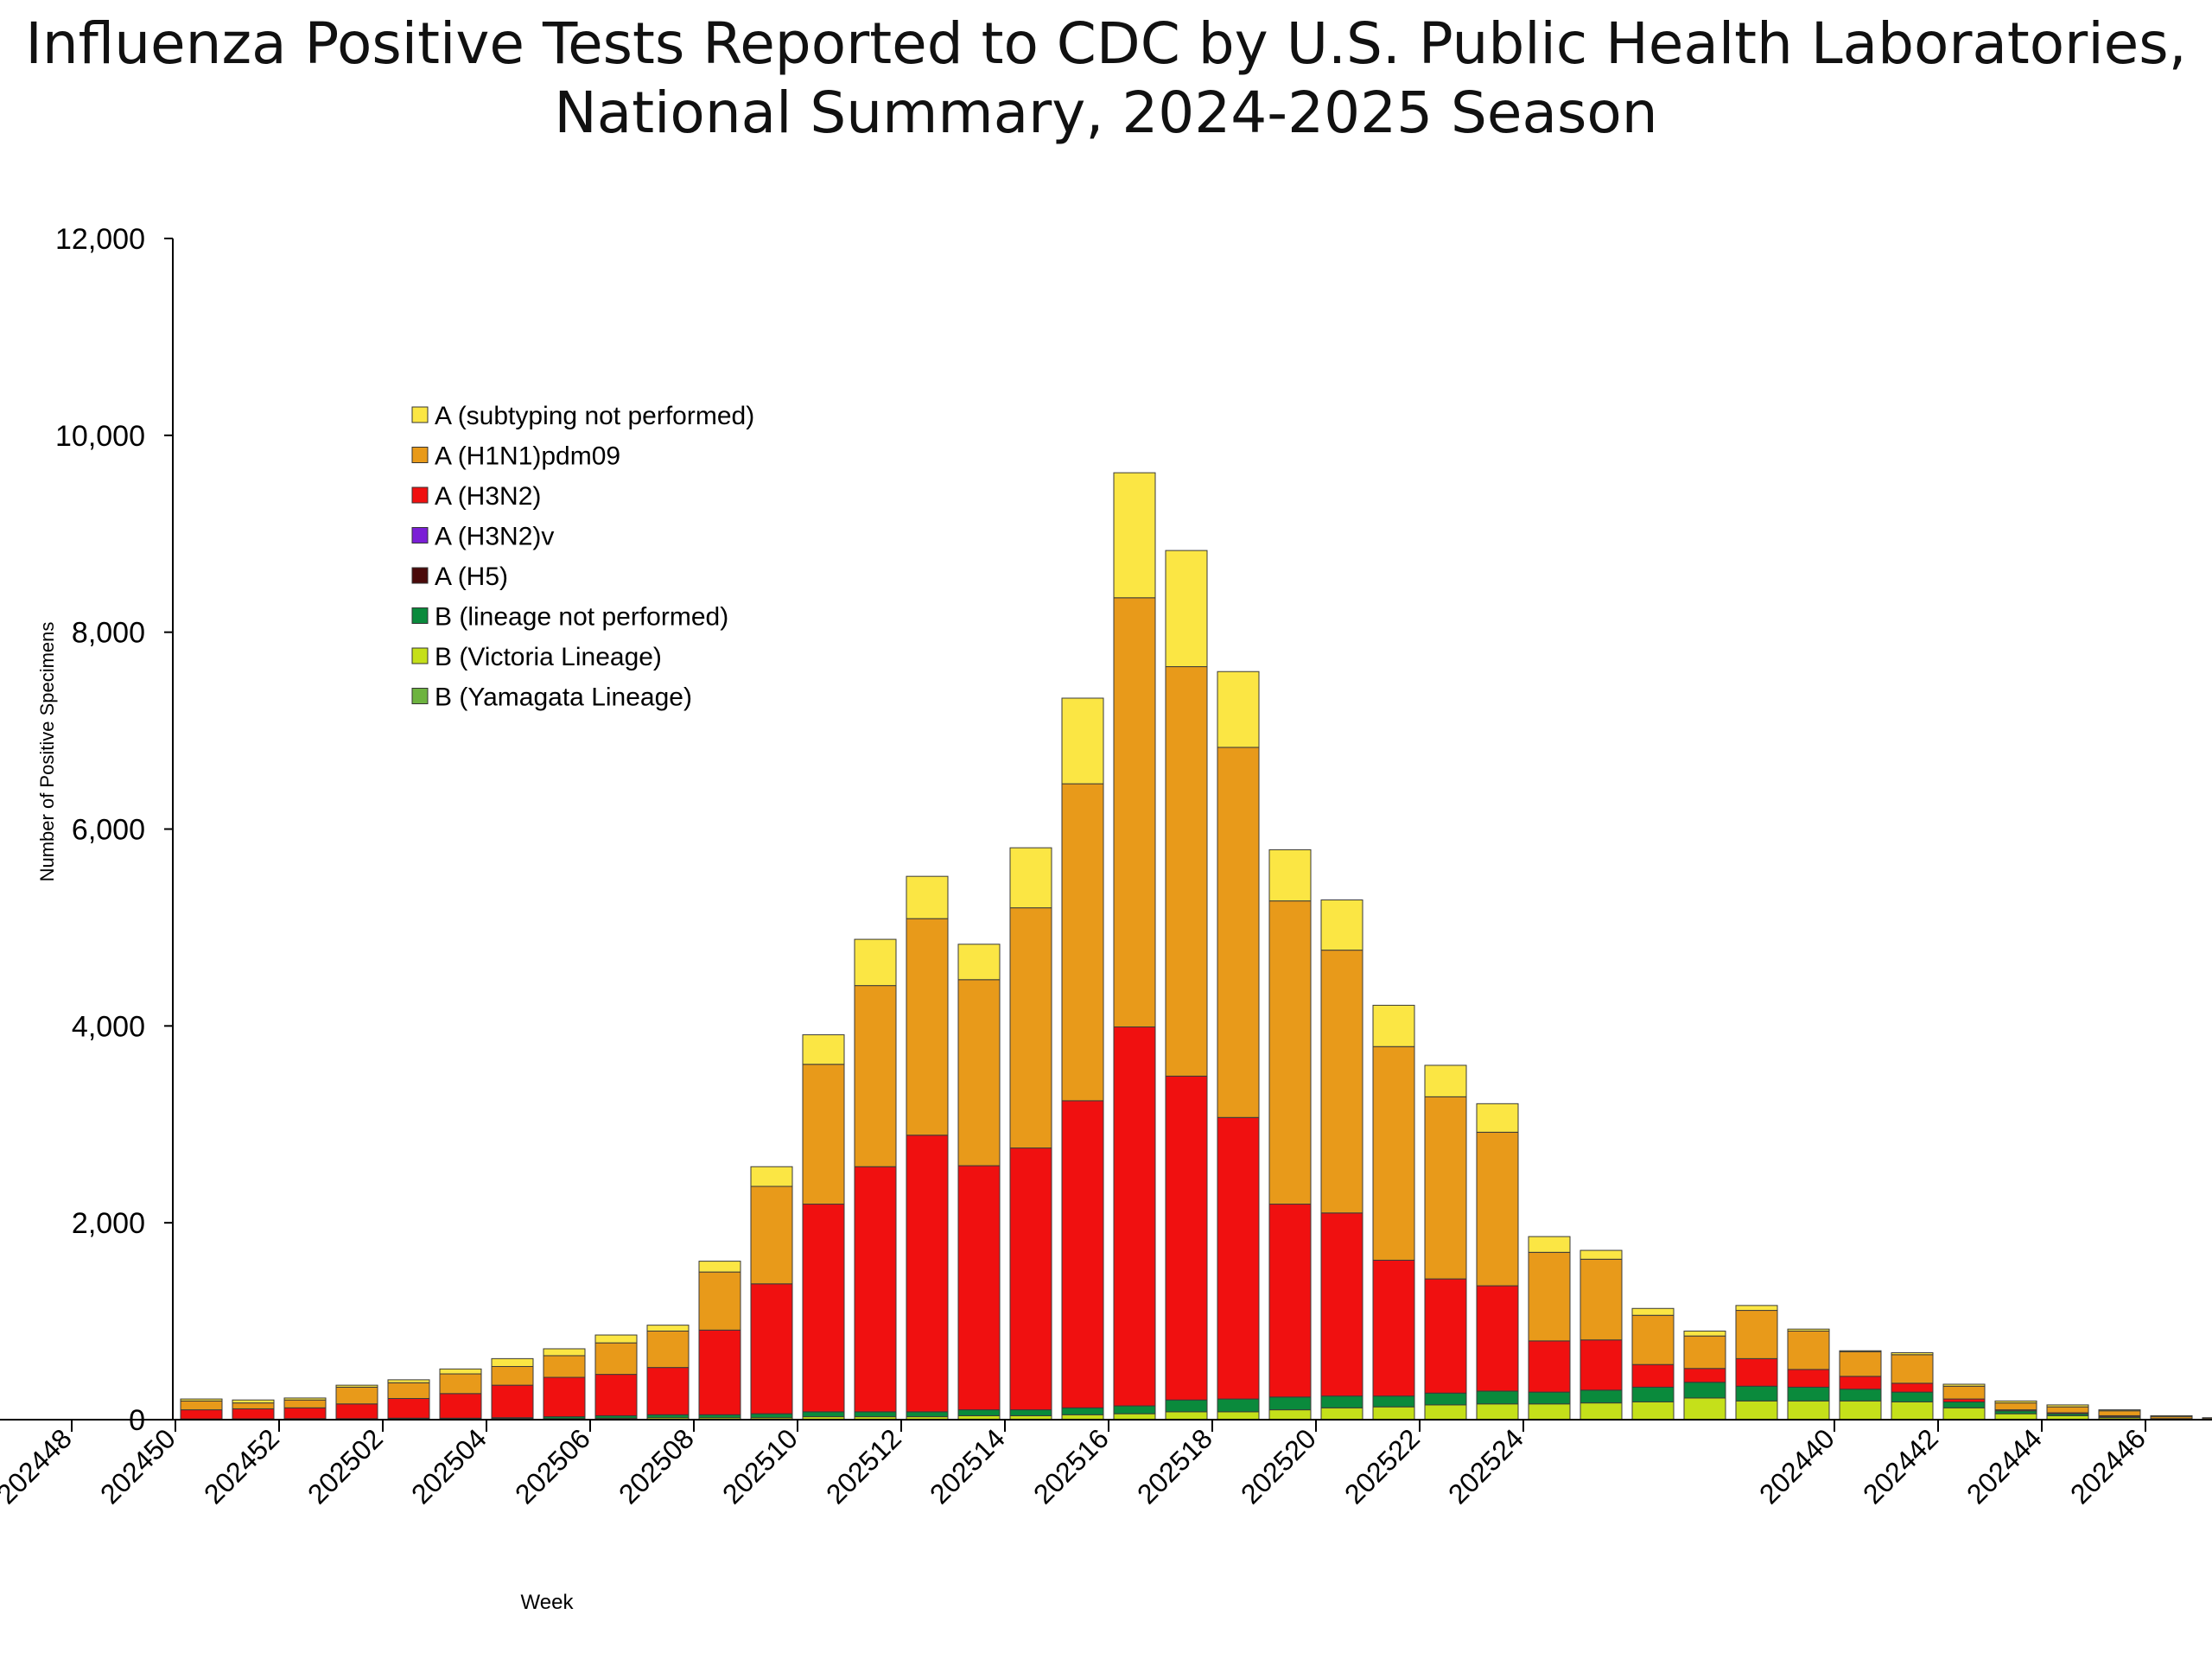  Describe the element at coordinates (137, 1420) in the screenshot. I see `y-tick-label: 0` at that location.